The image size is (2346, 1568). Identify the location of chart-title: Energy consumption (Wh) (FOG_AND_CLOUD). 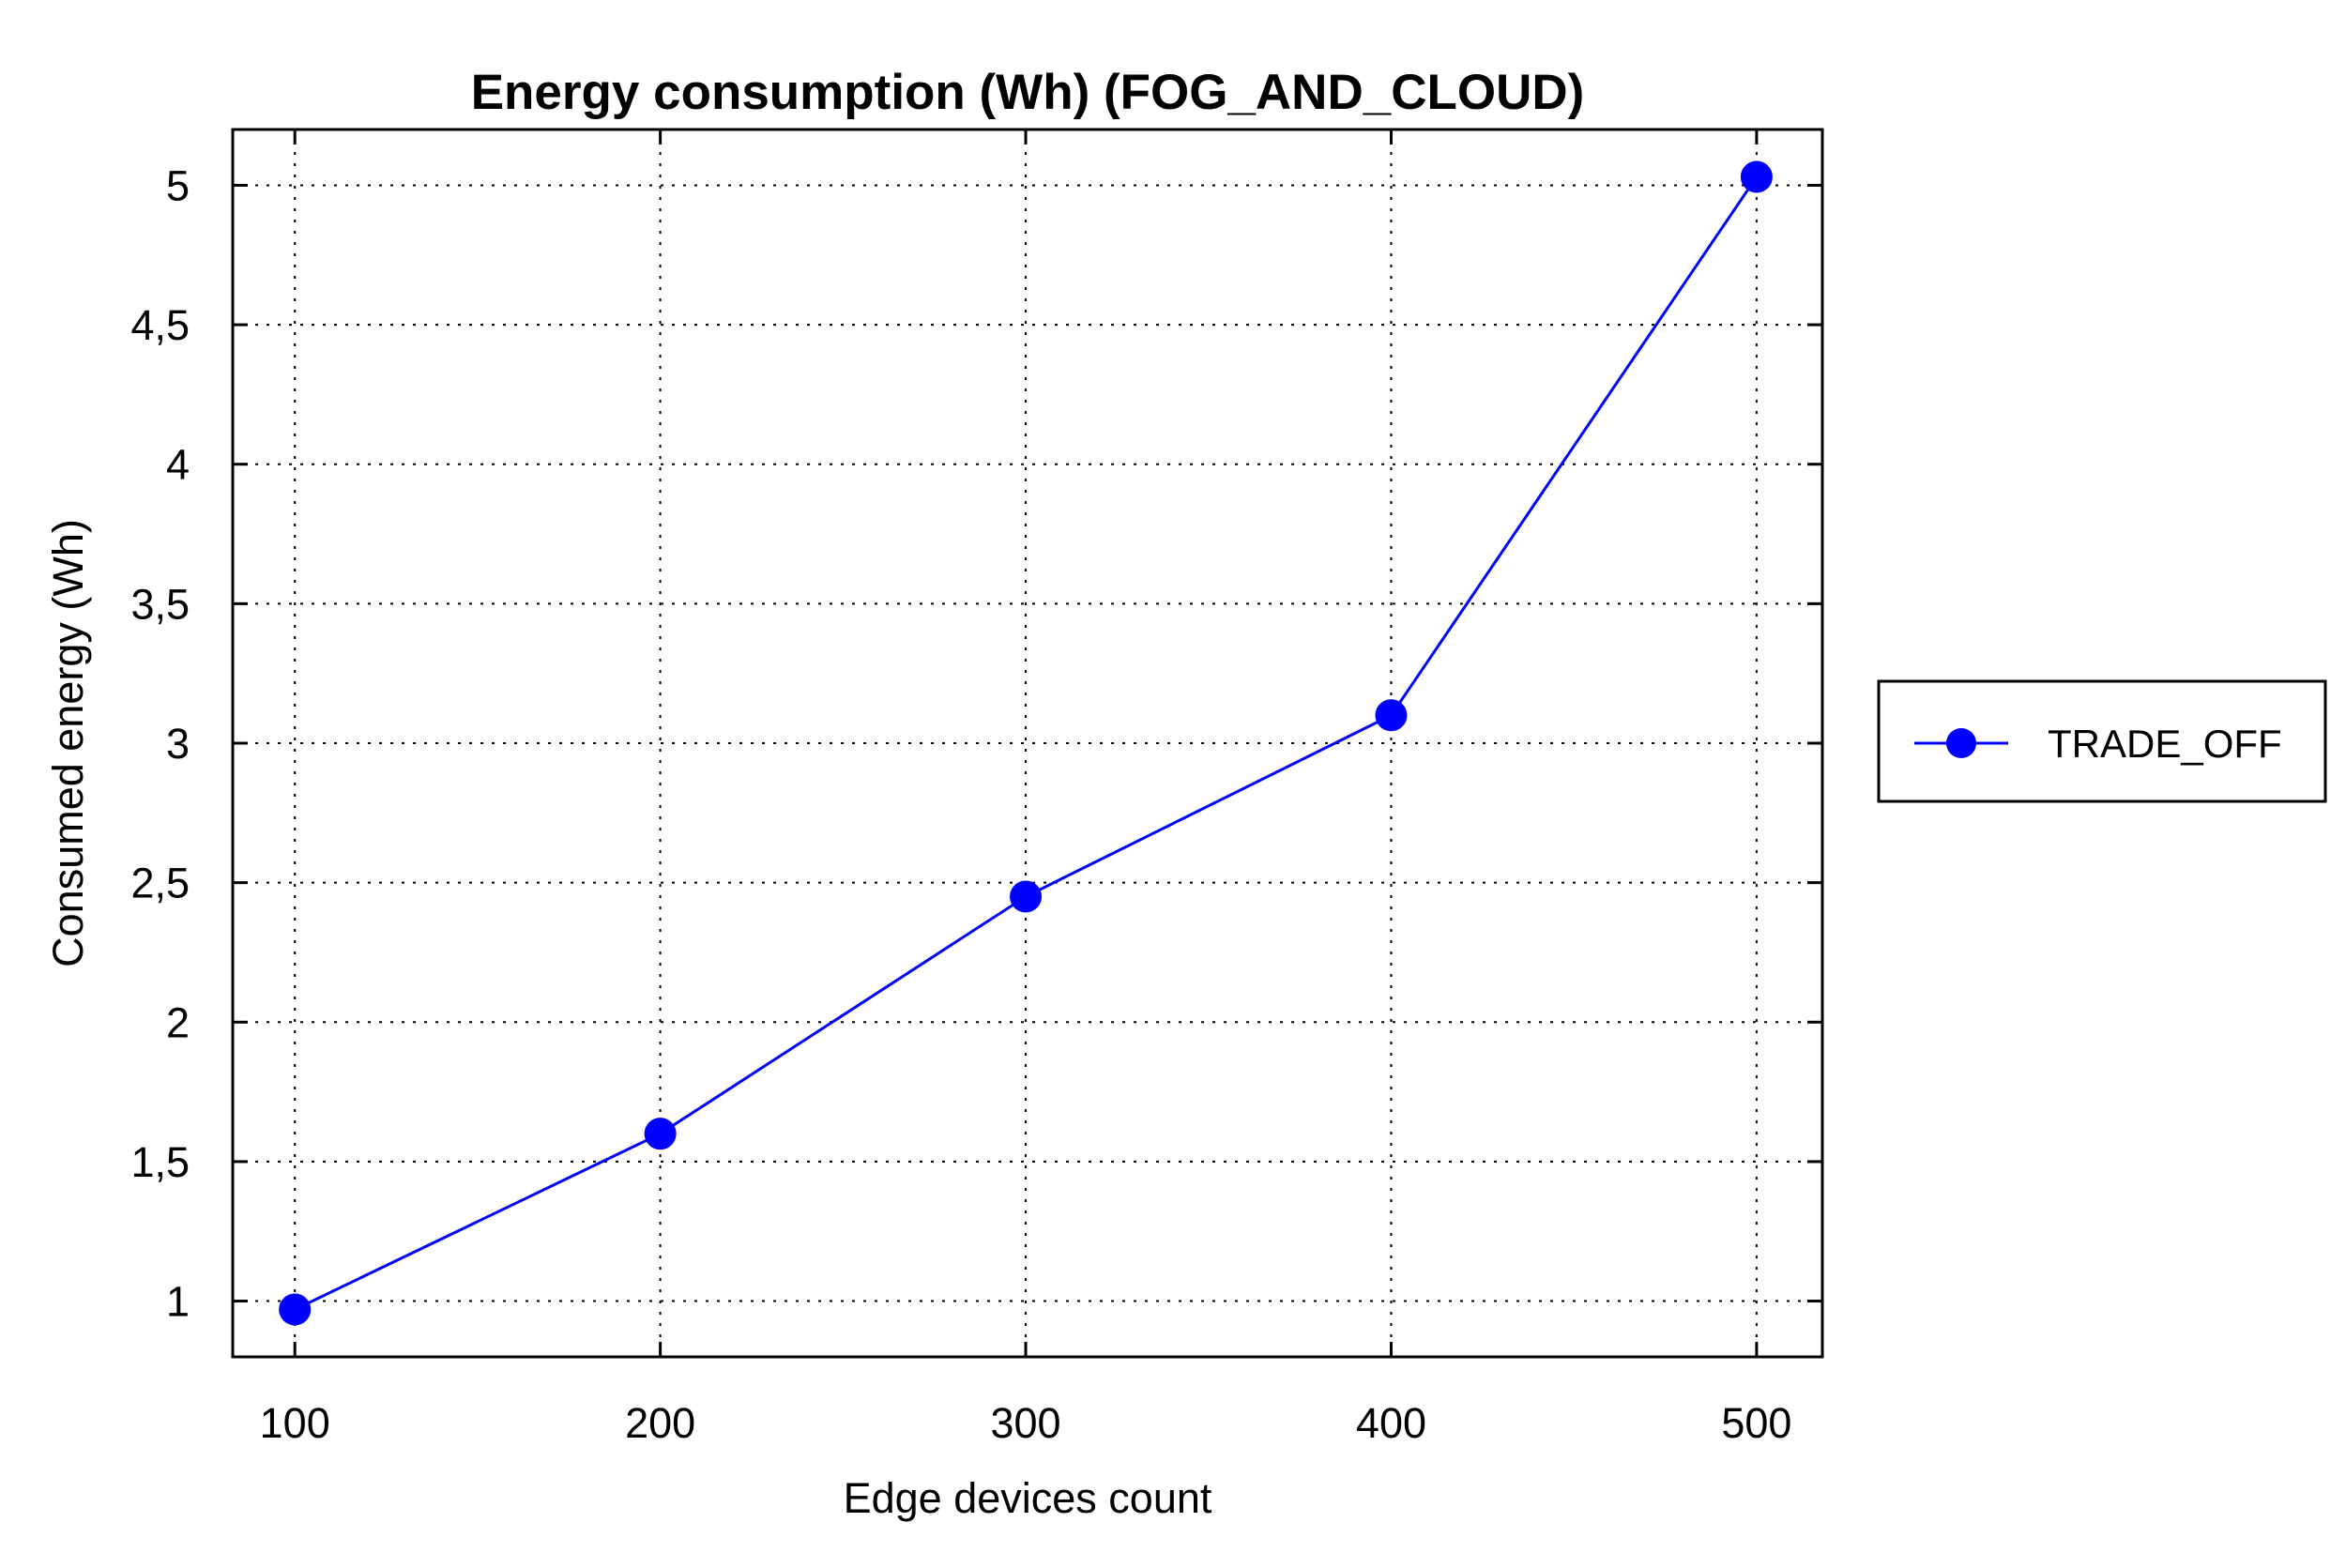
(1028, 92).